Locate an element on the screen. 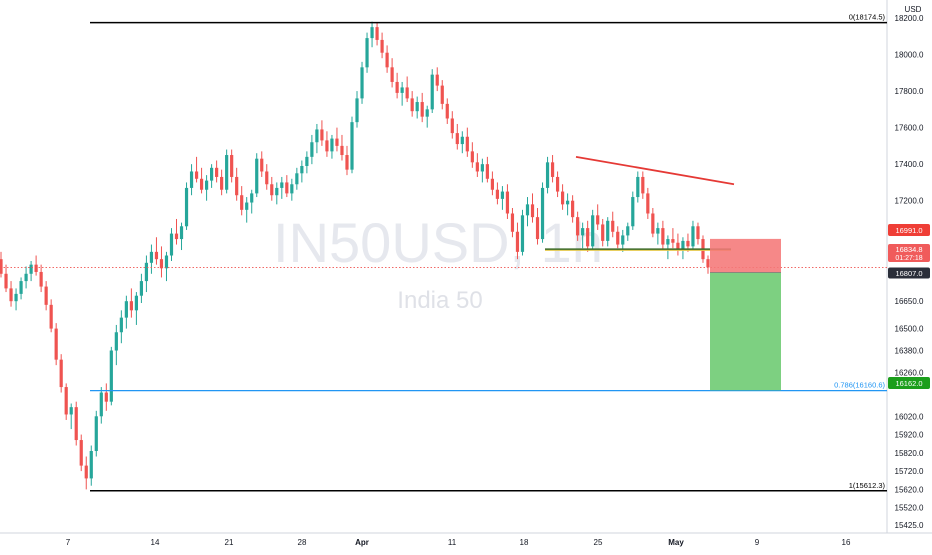  price-axis-panel is located at coordinates (909, 266).